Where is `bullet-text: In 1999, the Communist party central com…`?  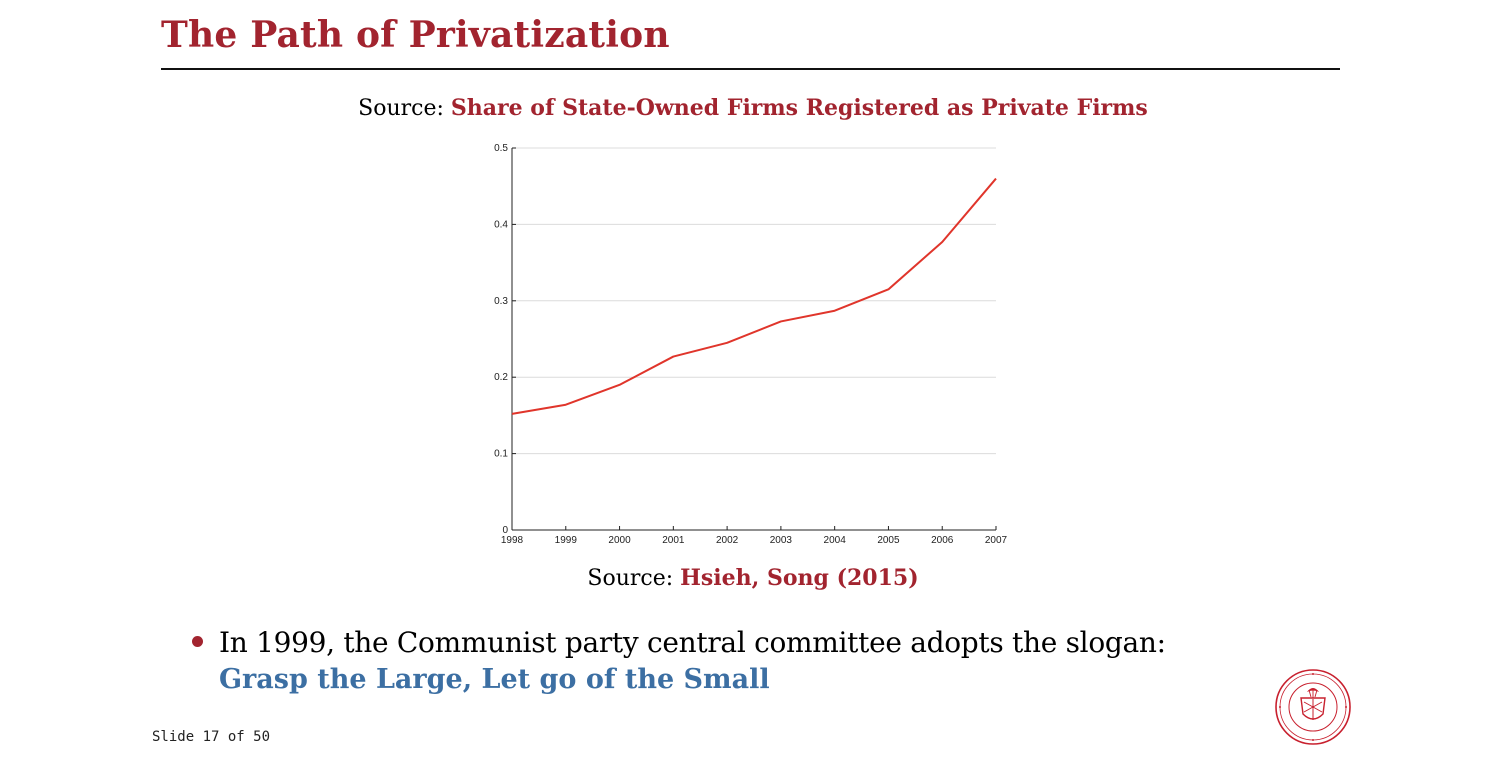 bullet-text: In 1999, the Communist party central com… is located at coordinates (692, 642).